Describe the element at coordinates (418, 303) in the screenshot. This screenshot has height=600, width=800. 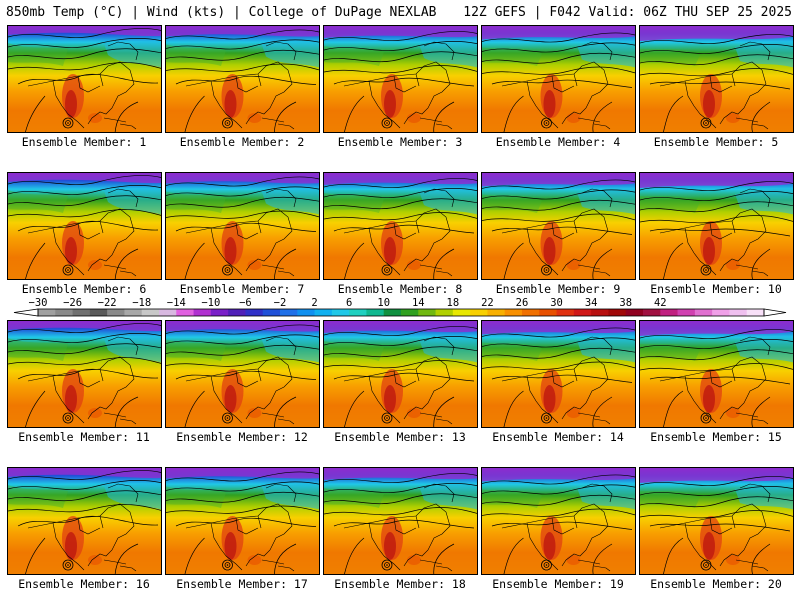
I see `colorbar-tick-label: 14` at that location.